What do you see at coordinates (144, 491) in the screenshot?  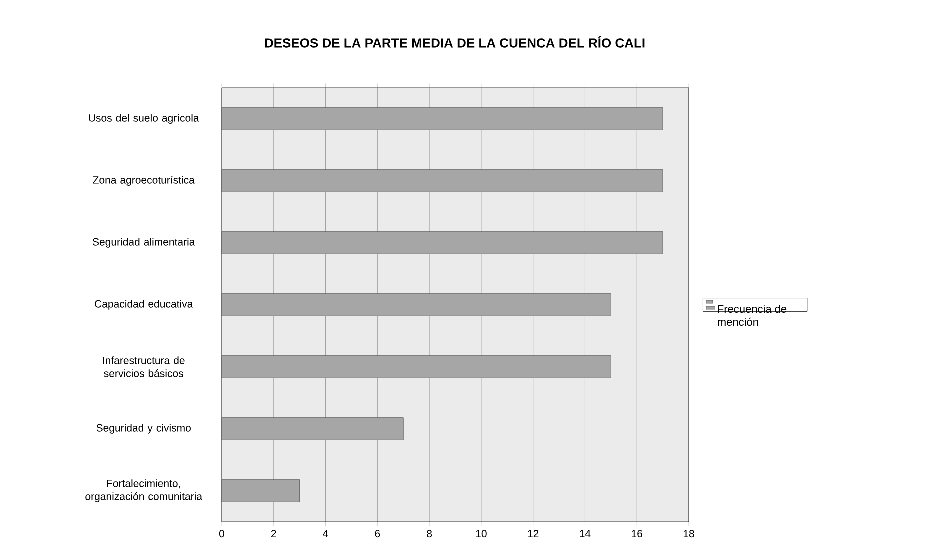 I see `y-tick-label: Fortalecimiento, organización comunitaria` at bounding box center [144, 491].